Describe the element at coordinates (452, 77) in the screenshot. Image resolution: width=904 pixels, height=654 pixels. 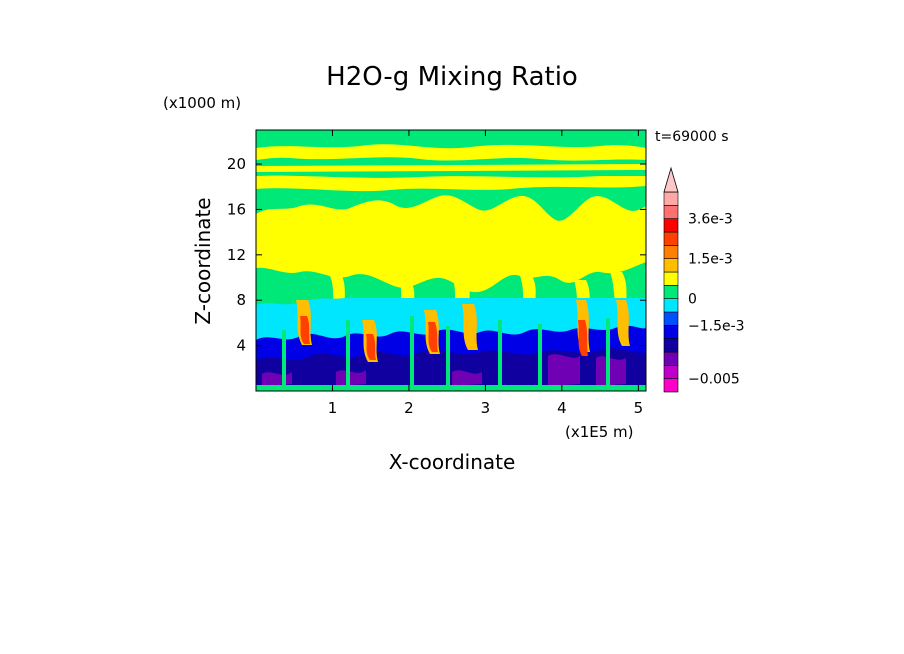
I see `chart-title: H2O-g Mixing Ratio` at that location.